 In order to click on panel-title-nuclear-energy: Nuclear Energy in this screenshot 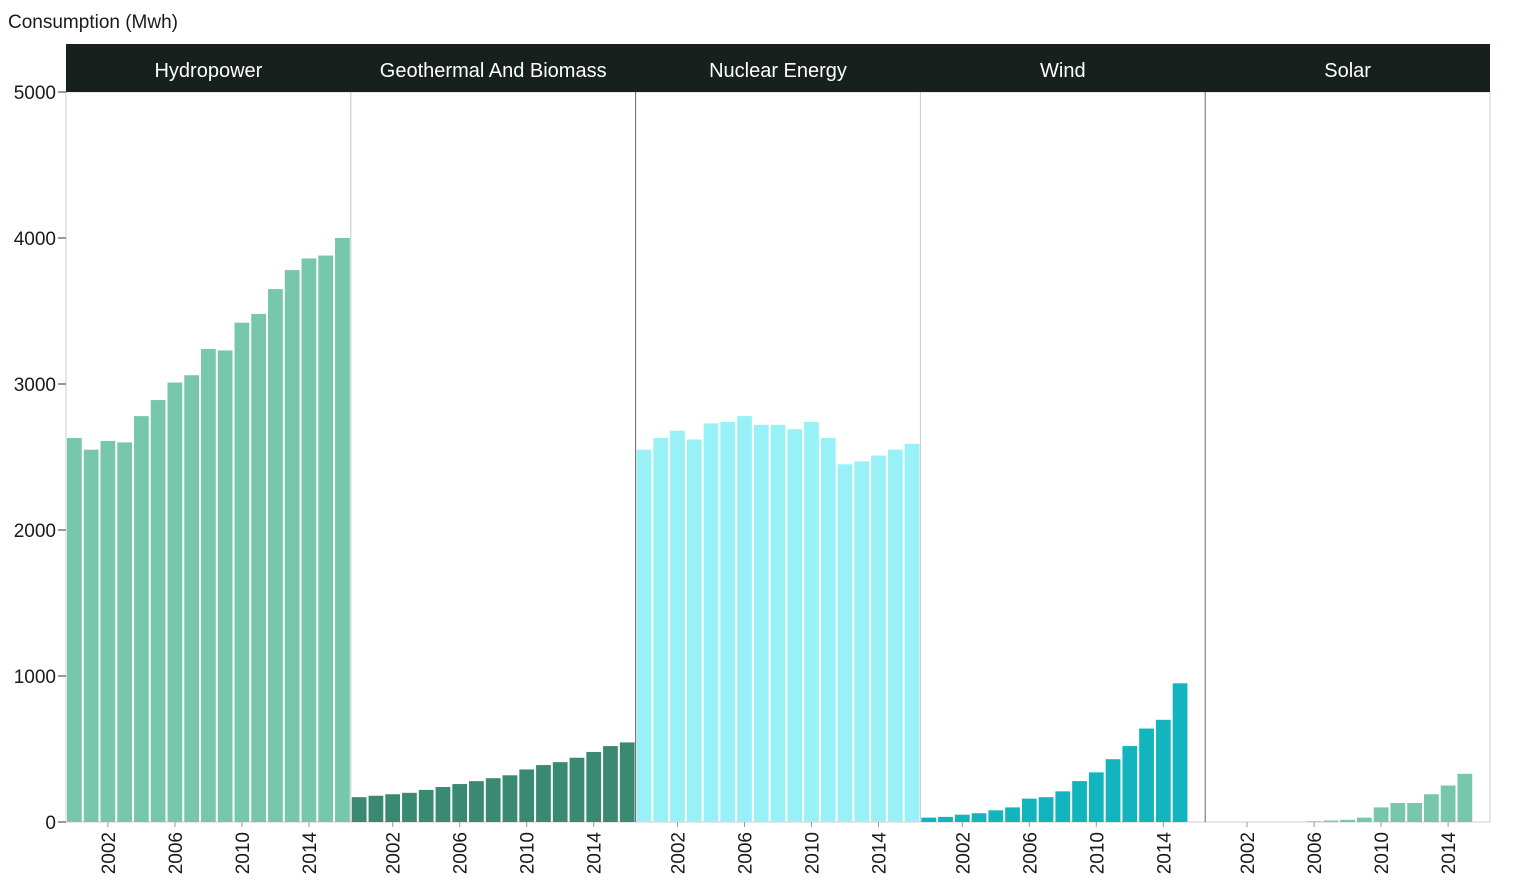, I will do `click(778, 71)`.